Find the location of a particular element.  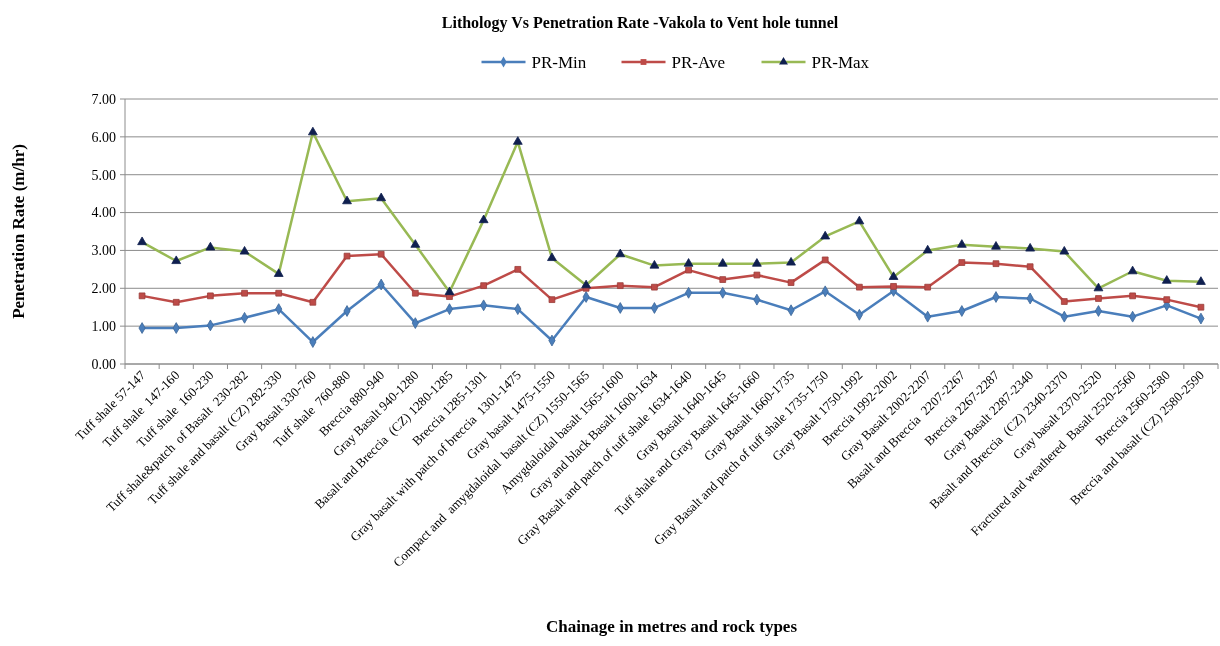

legend-label: PR-Min is located at coordinates (559, 62).